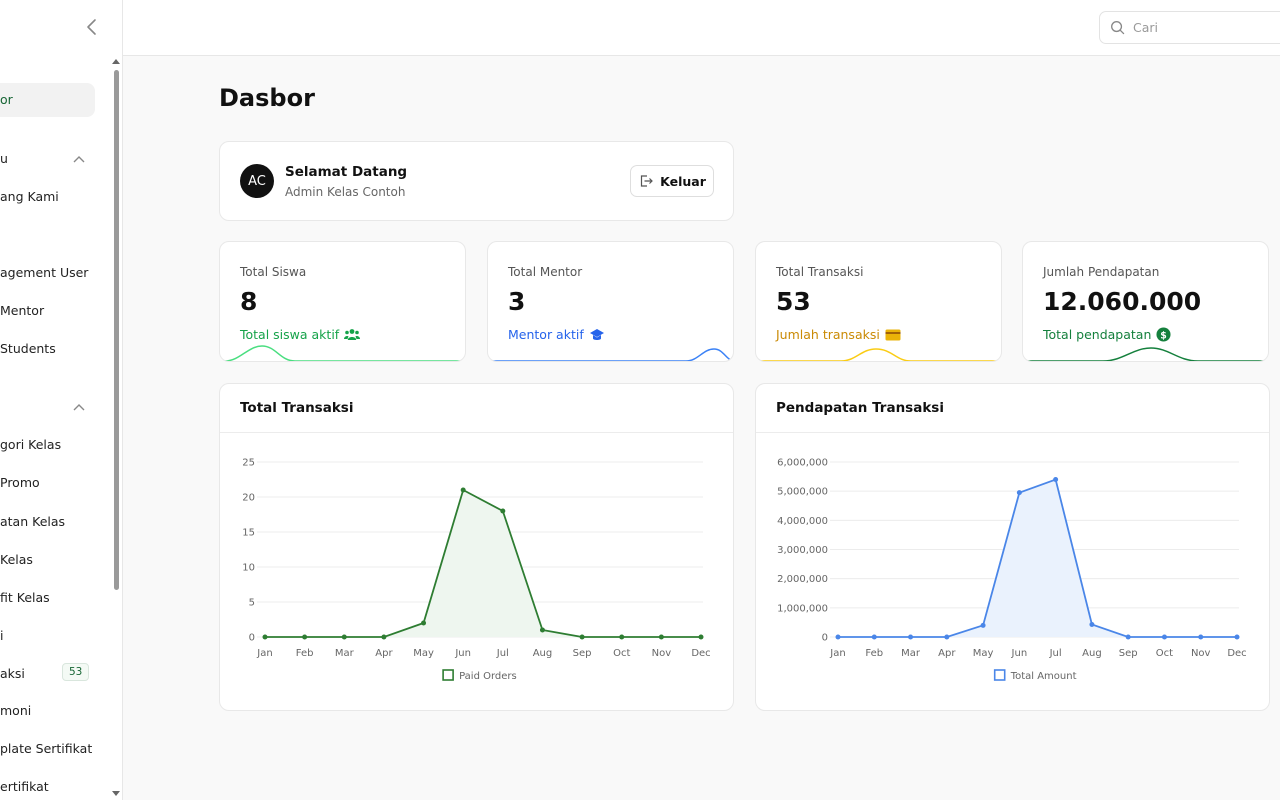 This screenshot has height=800, width=1280. I want to click on stat-value: 53, so click(793, 301).